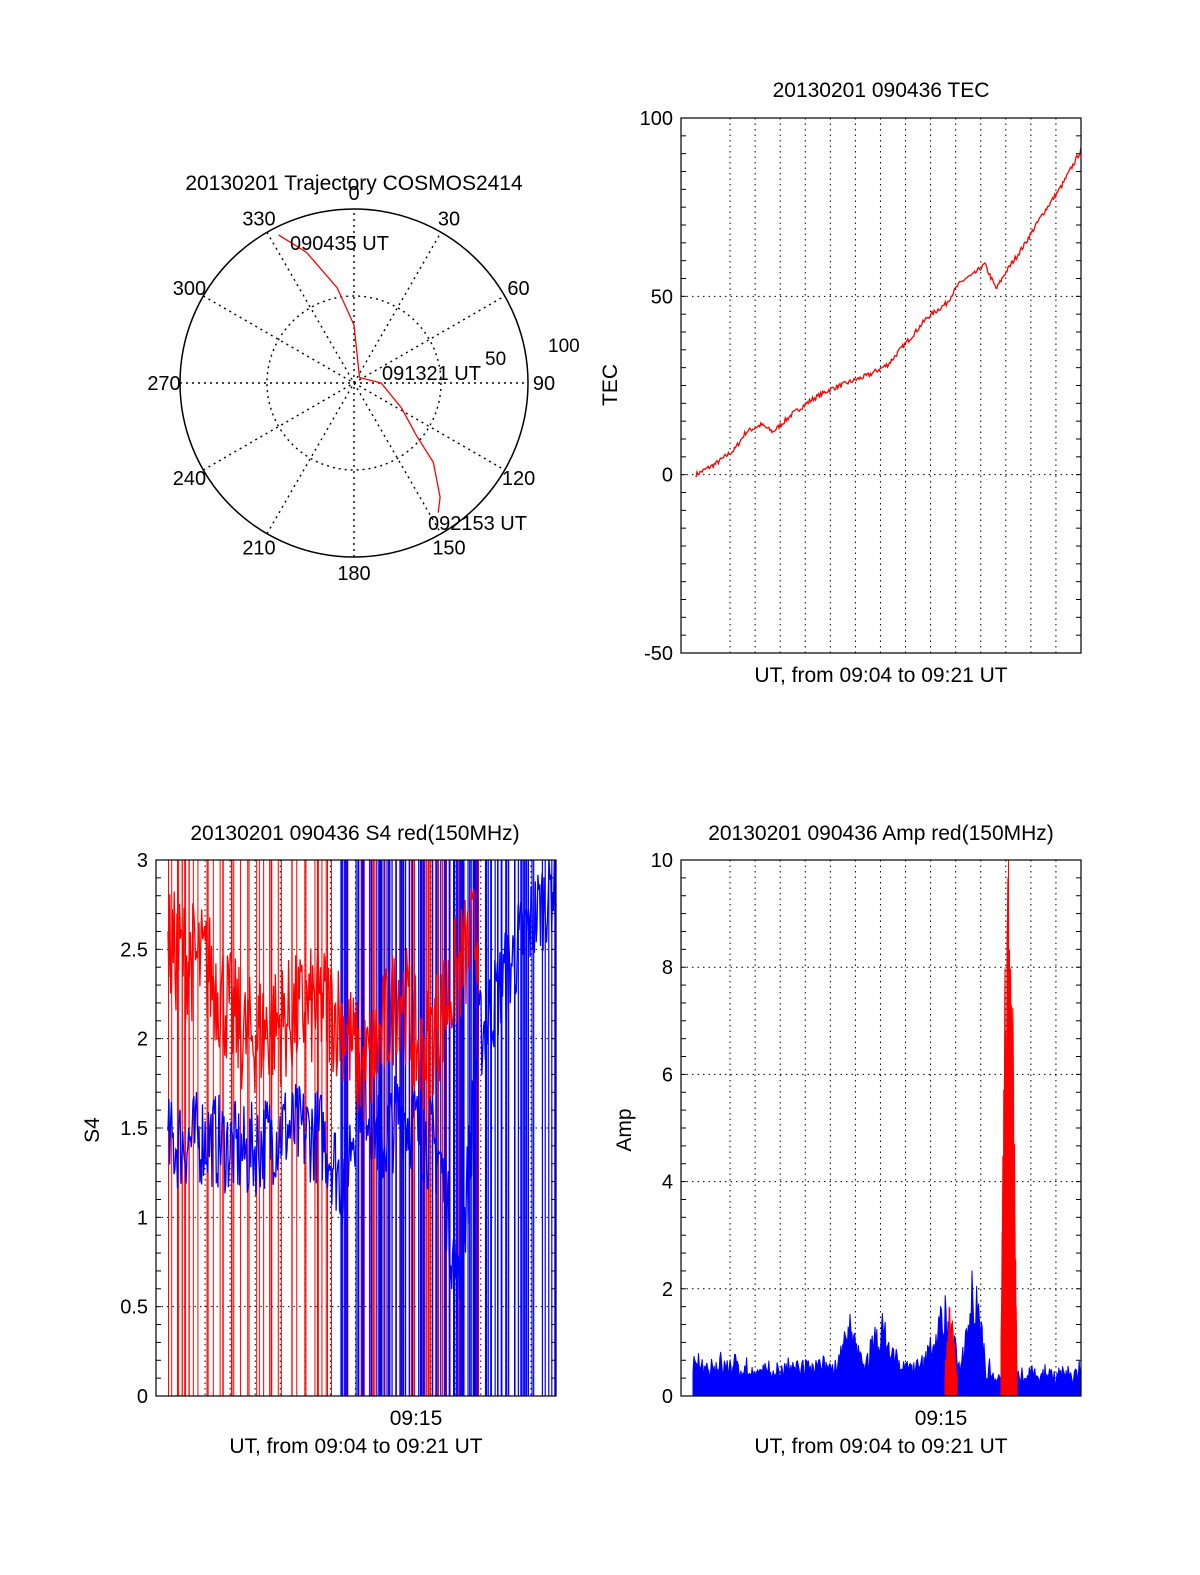 The width and height of the screenshot is (1200, 1575). Describe the element at coordinates (449, 219) in the screenshot. I see `polar-azimuth-label: 30` at that location.